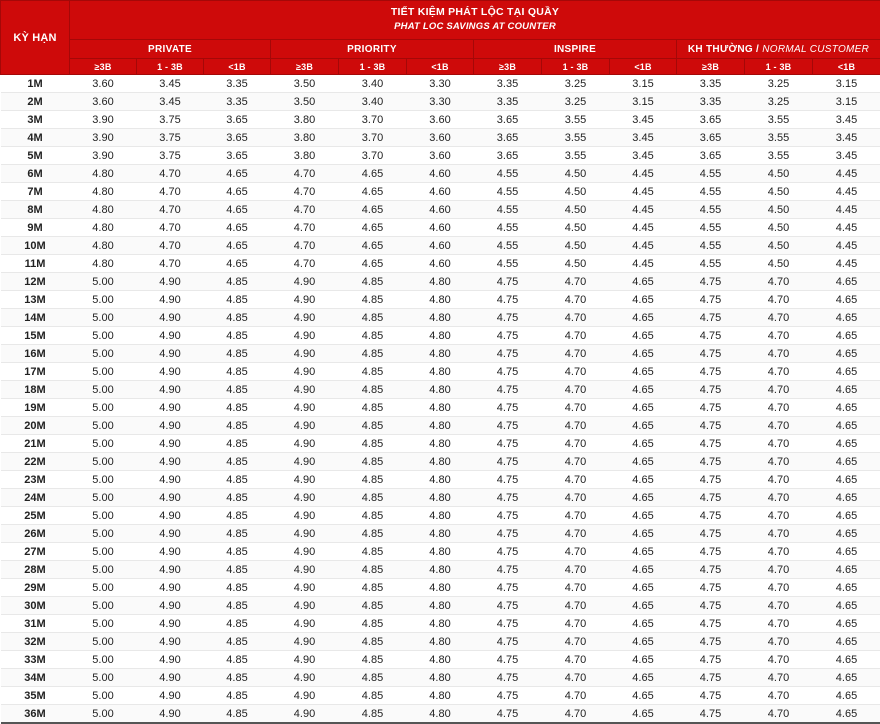 This screenshot has width=880, height=724. I want to click on row-term-label: 35M, so click(35, 696).